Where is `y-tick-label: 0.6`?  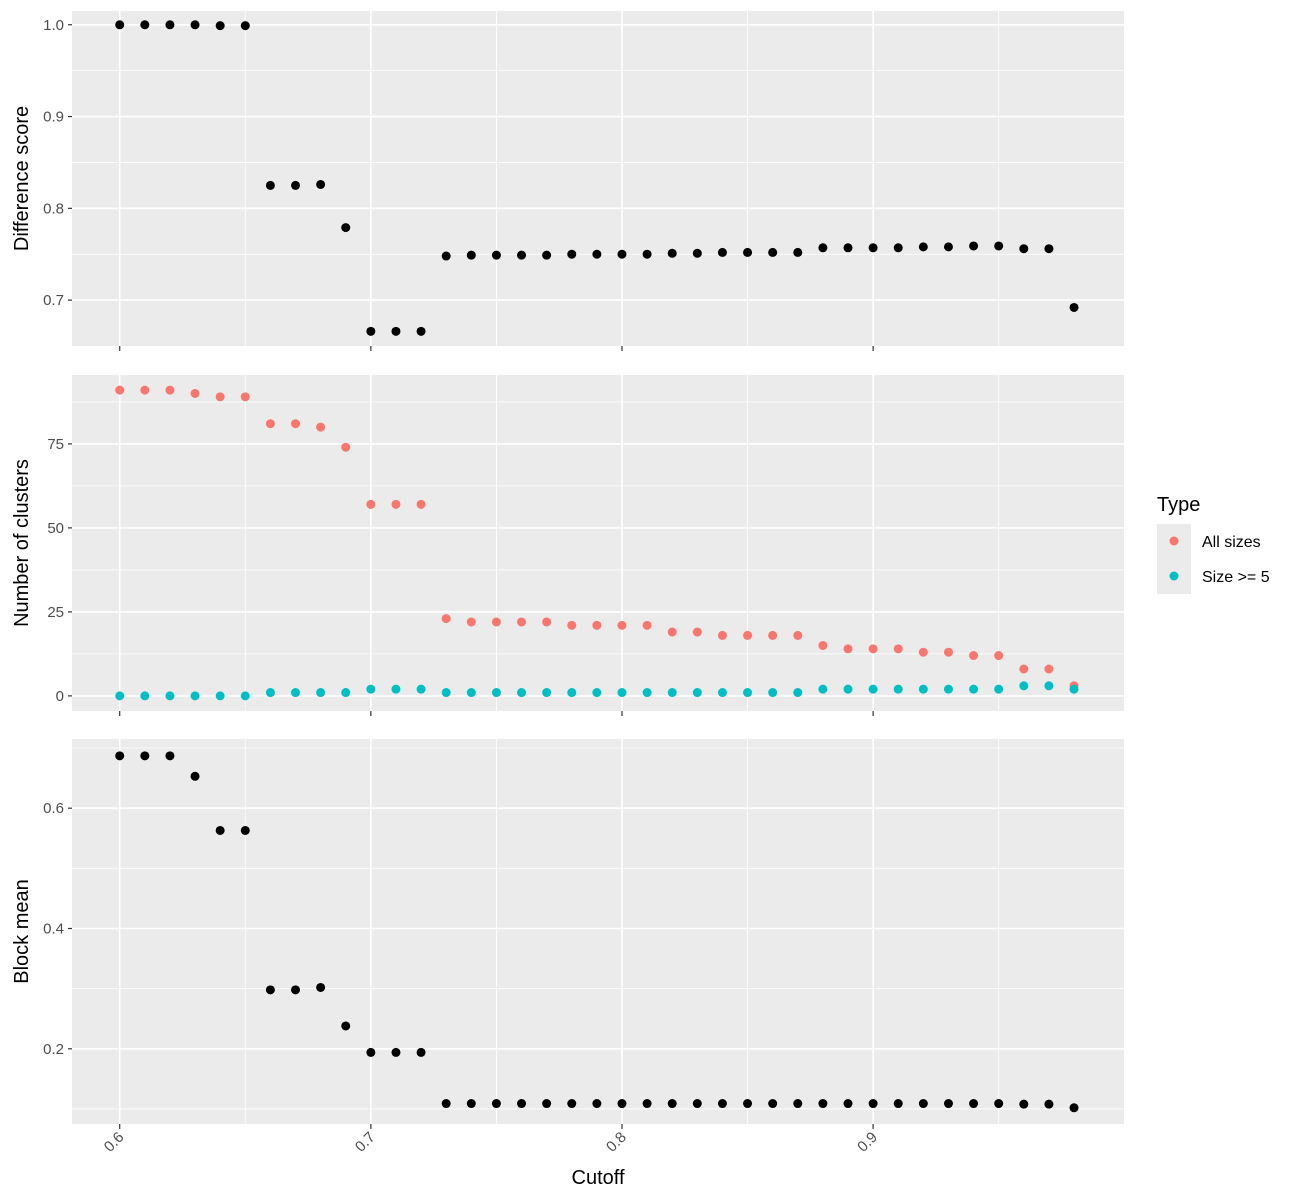
y-tick-label: 0.6 is located at coordinates (53, 808).